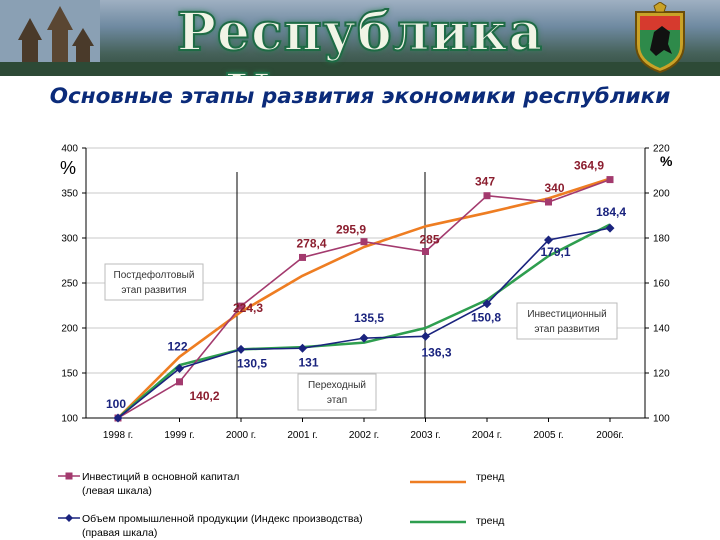 This screenshot has height=540, width=720. What do you see at coordinates (160, 477) in the screenshot?
I see `legend-investment-label: Инвестиций в основной капитал` at bounding box center [160, 477].